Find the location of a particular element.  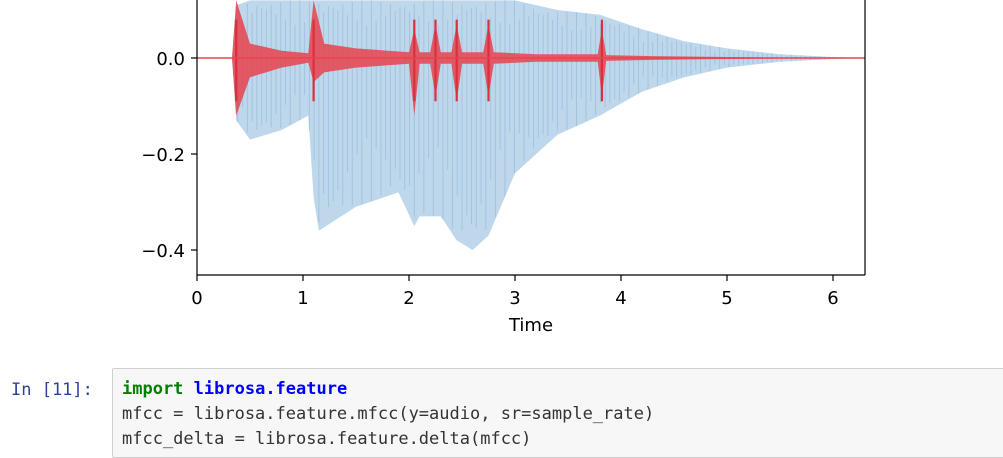

x-tick-label: 1 is located at coordinates (302, 298).